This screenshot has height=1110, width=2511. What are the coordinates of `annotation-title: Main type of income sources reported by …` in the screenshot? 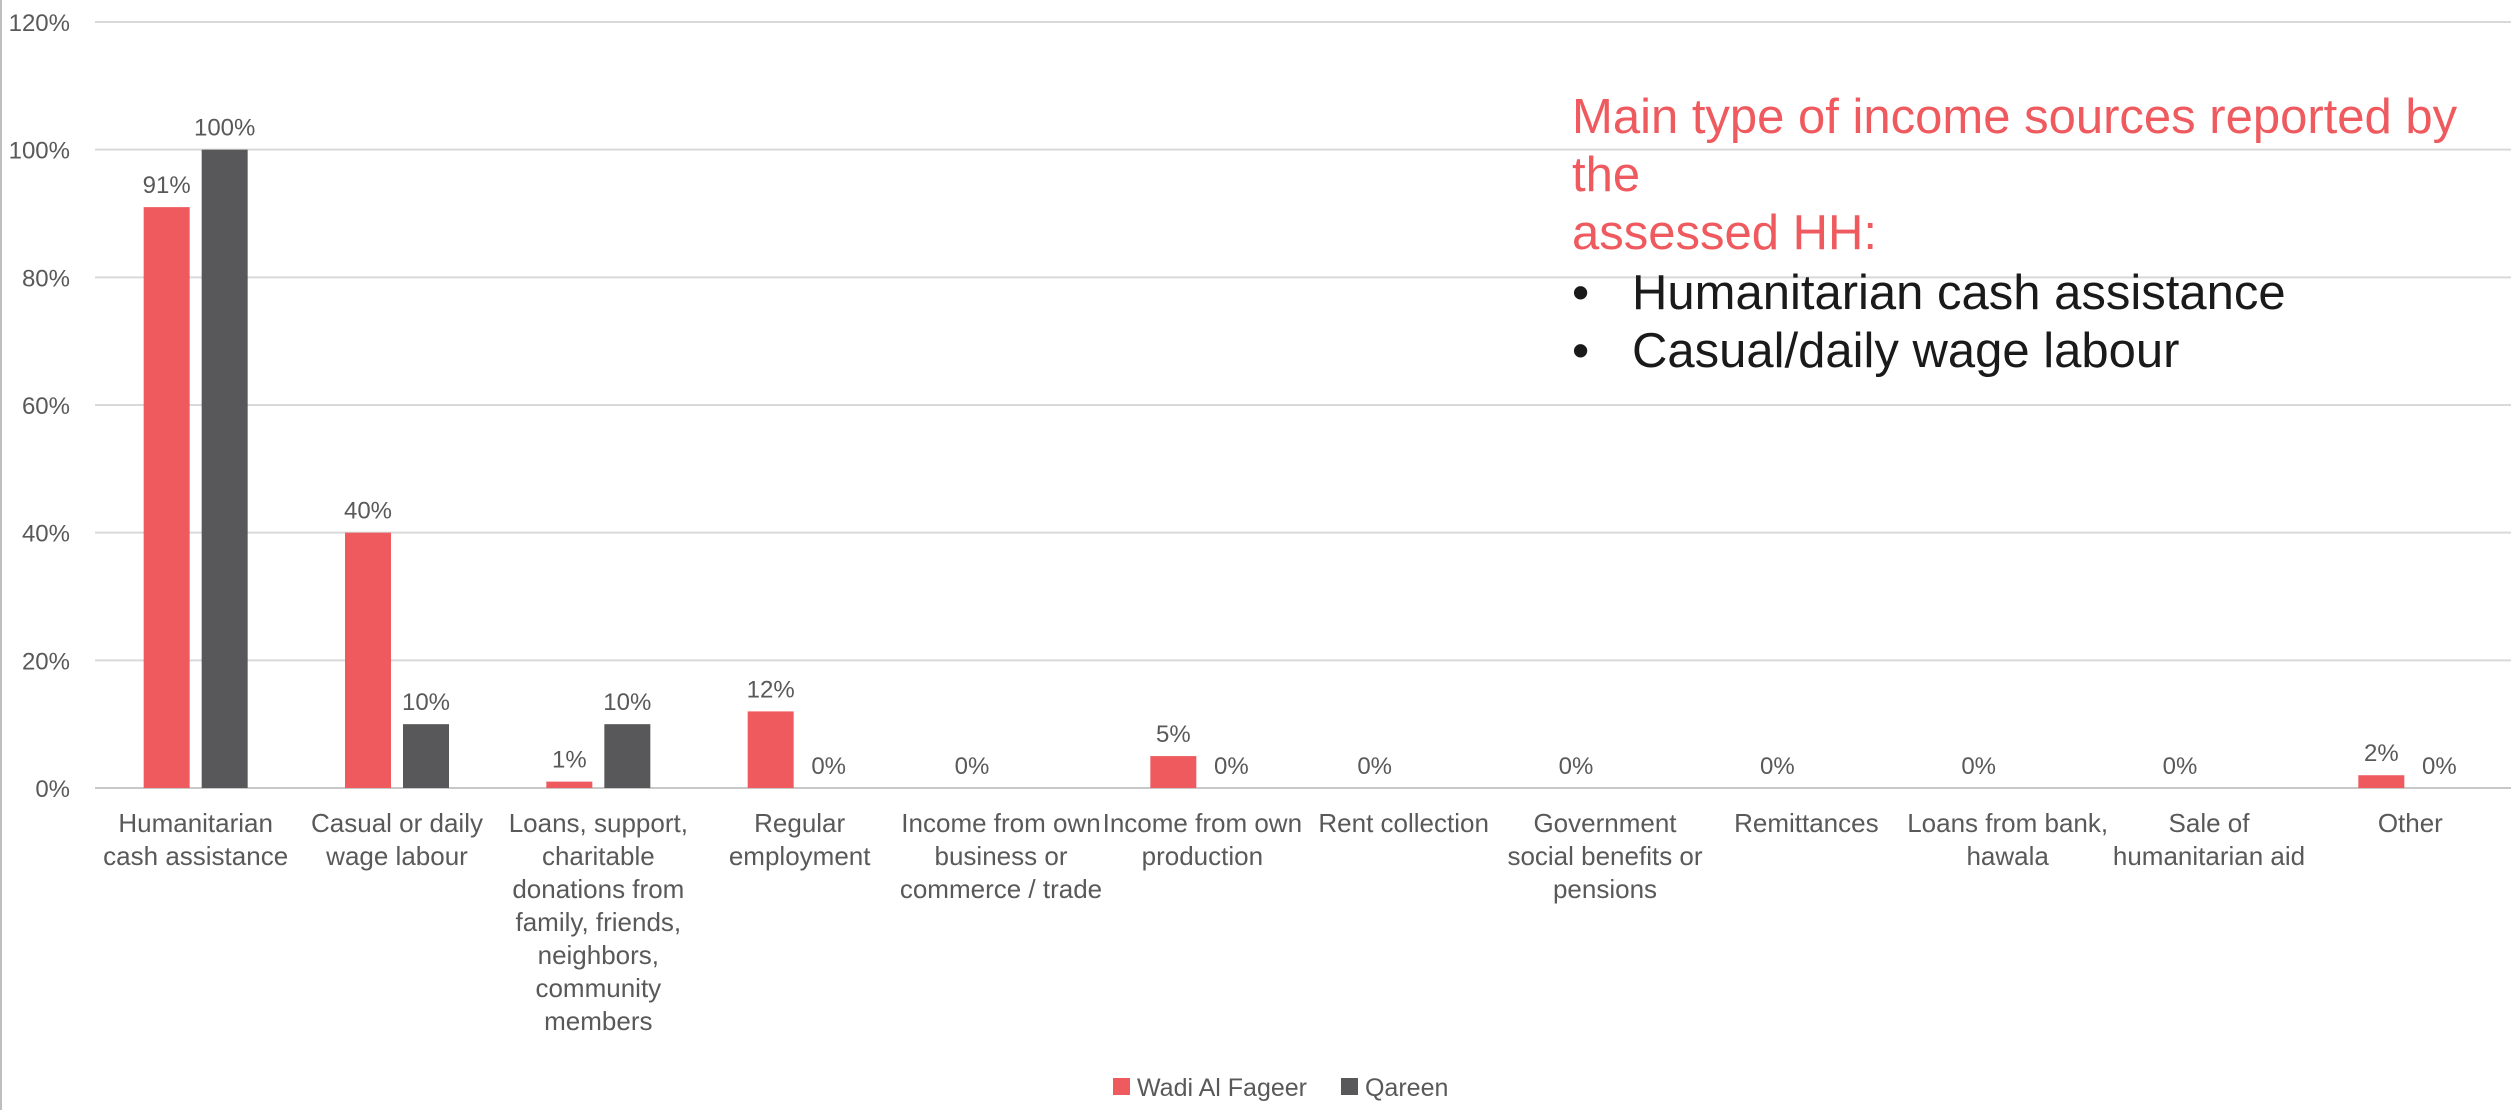 It's located at (2037, 175).